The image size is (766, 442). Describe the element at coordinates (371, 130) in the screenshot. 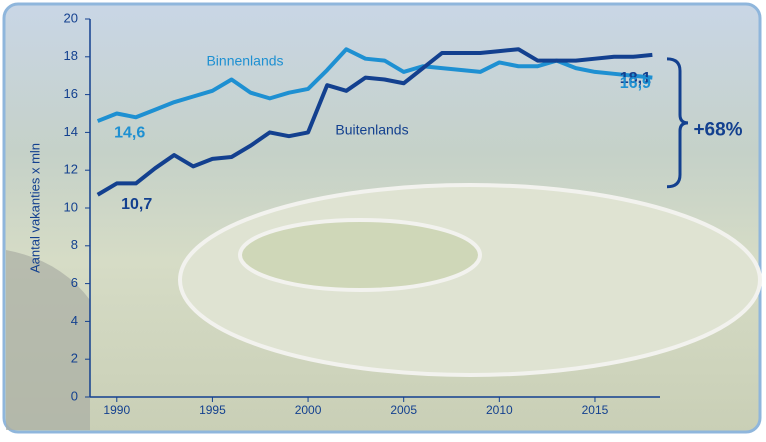

I see `legend-label: Buitenlands` at that location.